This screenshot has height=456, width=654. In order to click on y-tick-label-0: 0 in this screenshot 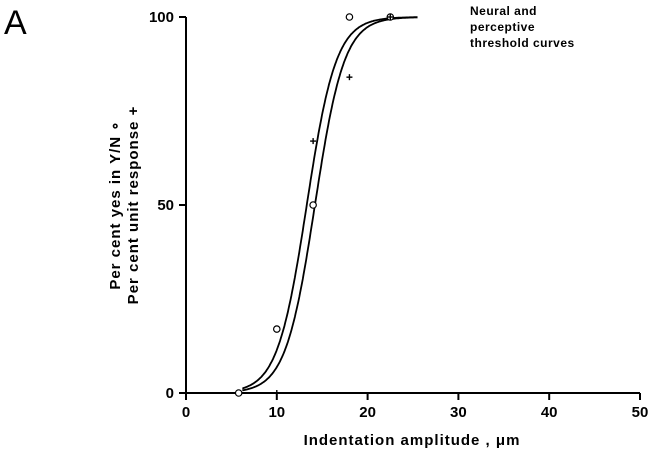, I will do `click(170, 393)`.